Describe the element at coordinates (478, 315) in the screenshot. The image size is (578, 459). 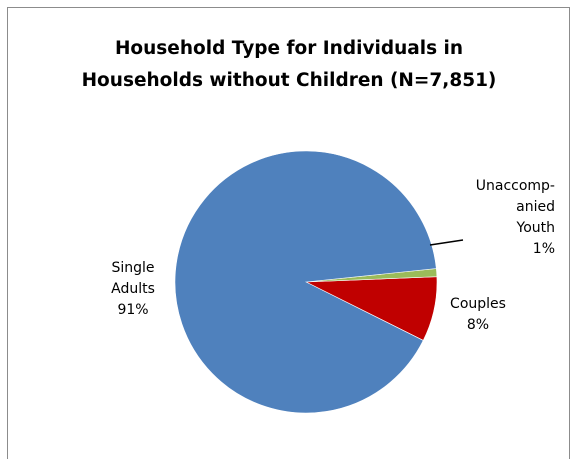
I see `data-label-couples: Couples 8%` at that location.